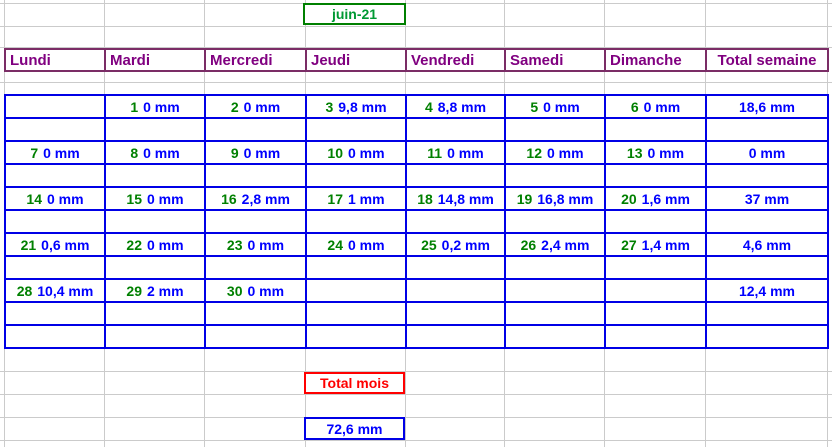 Image resolution: width=832 pixels, height=447 pixels. I want to click on day-cell: 24 0 mm, so click(357, 245).